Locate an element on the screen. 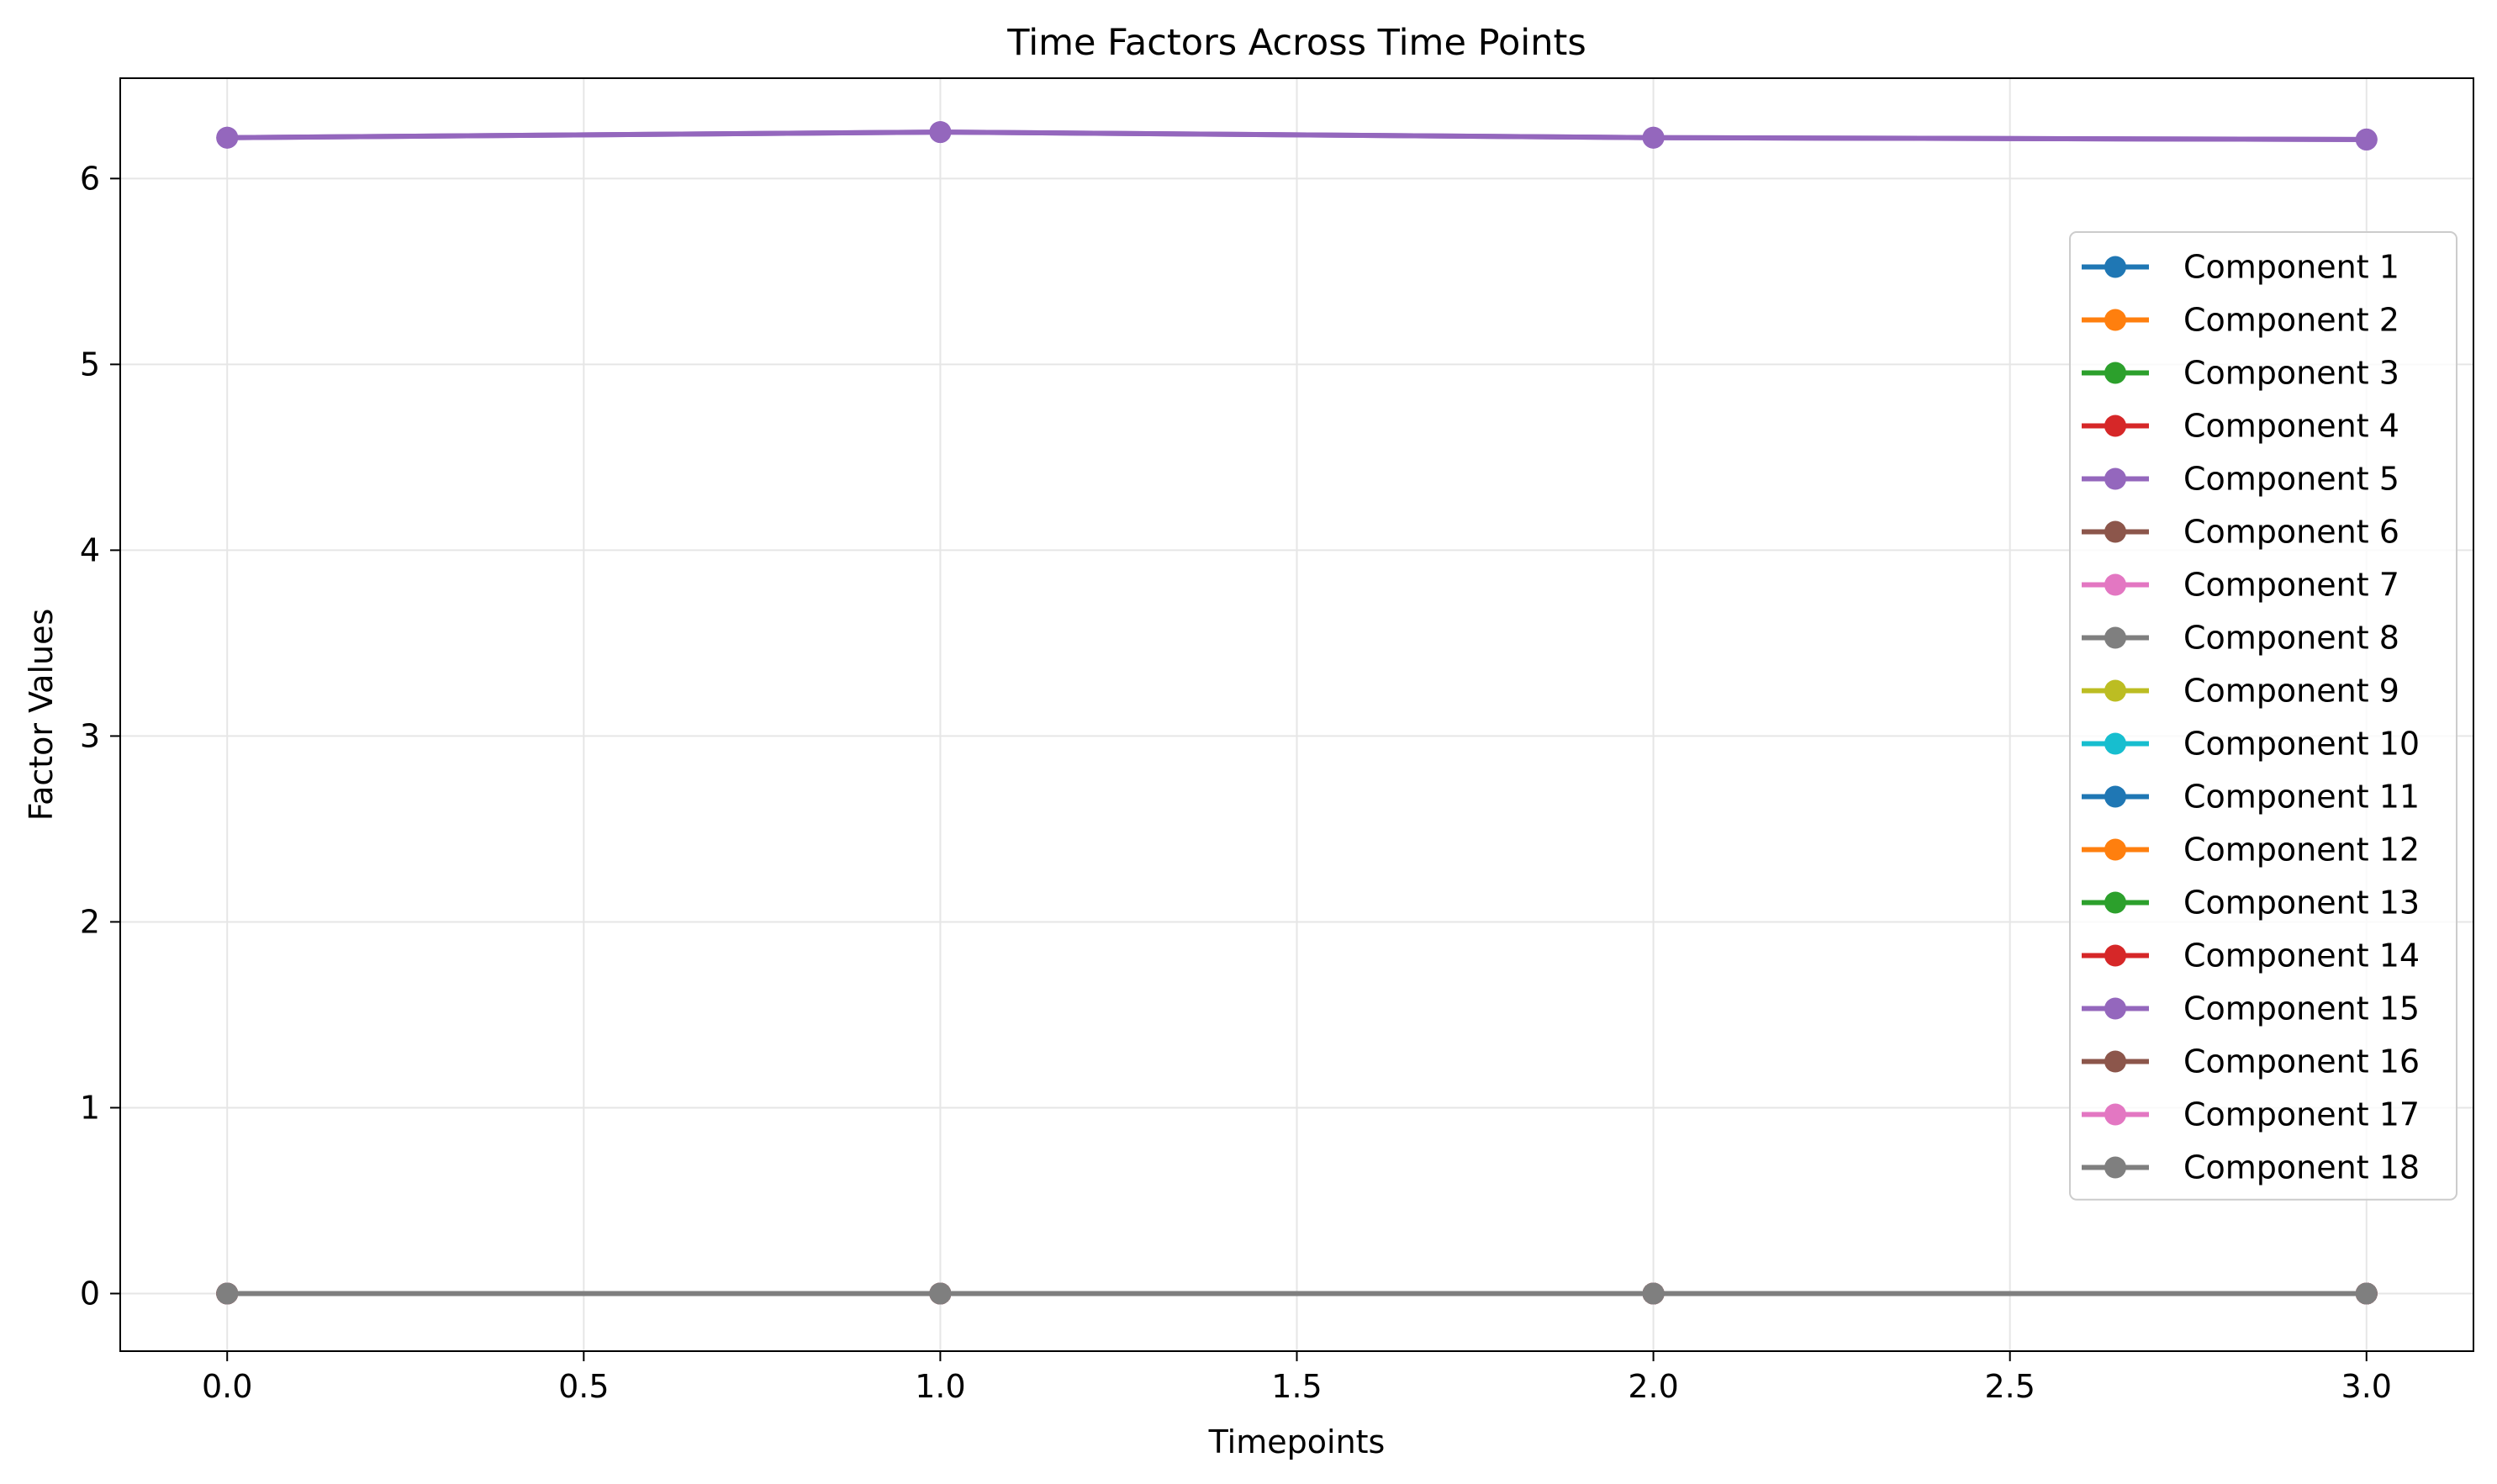 This screenshot has width=2497, height=1484. legend-label: Component 13 is located at coordinates (2301, 904).